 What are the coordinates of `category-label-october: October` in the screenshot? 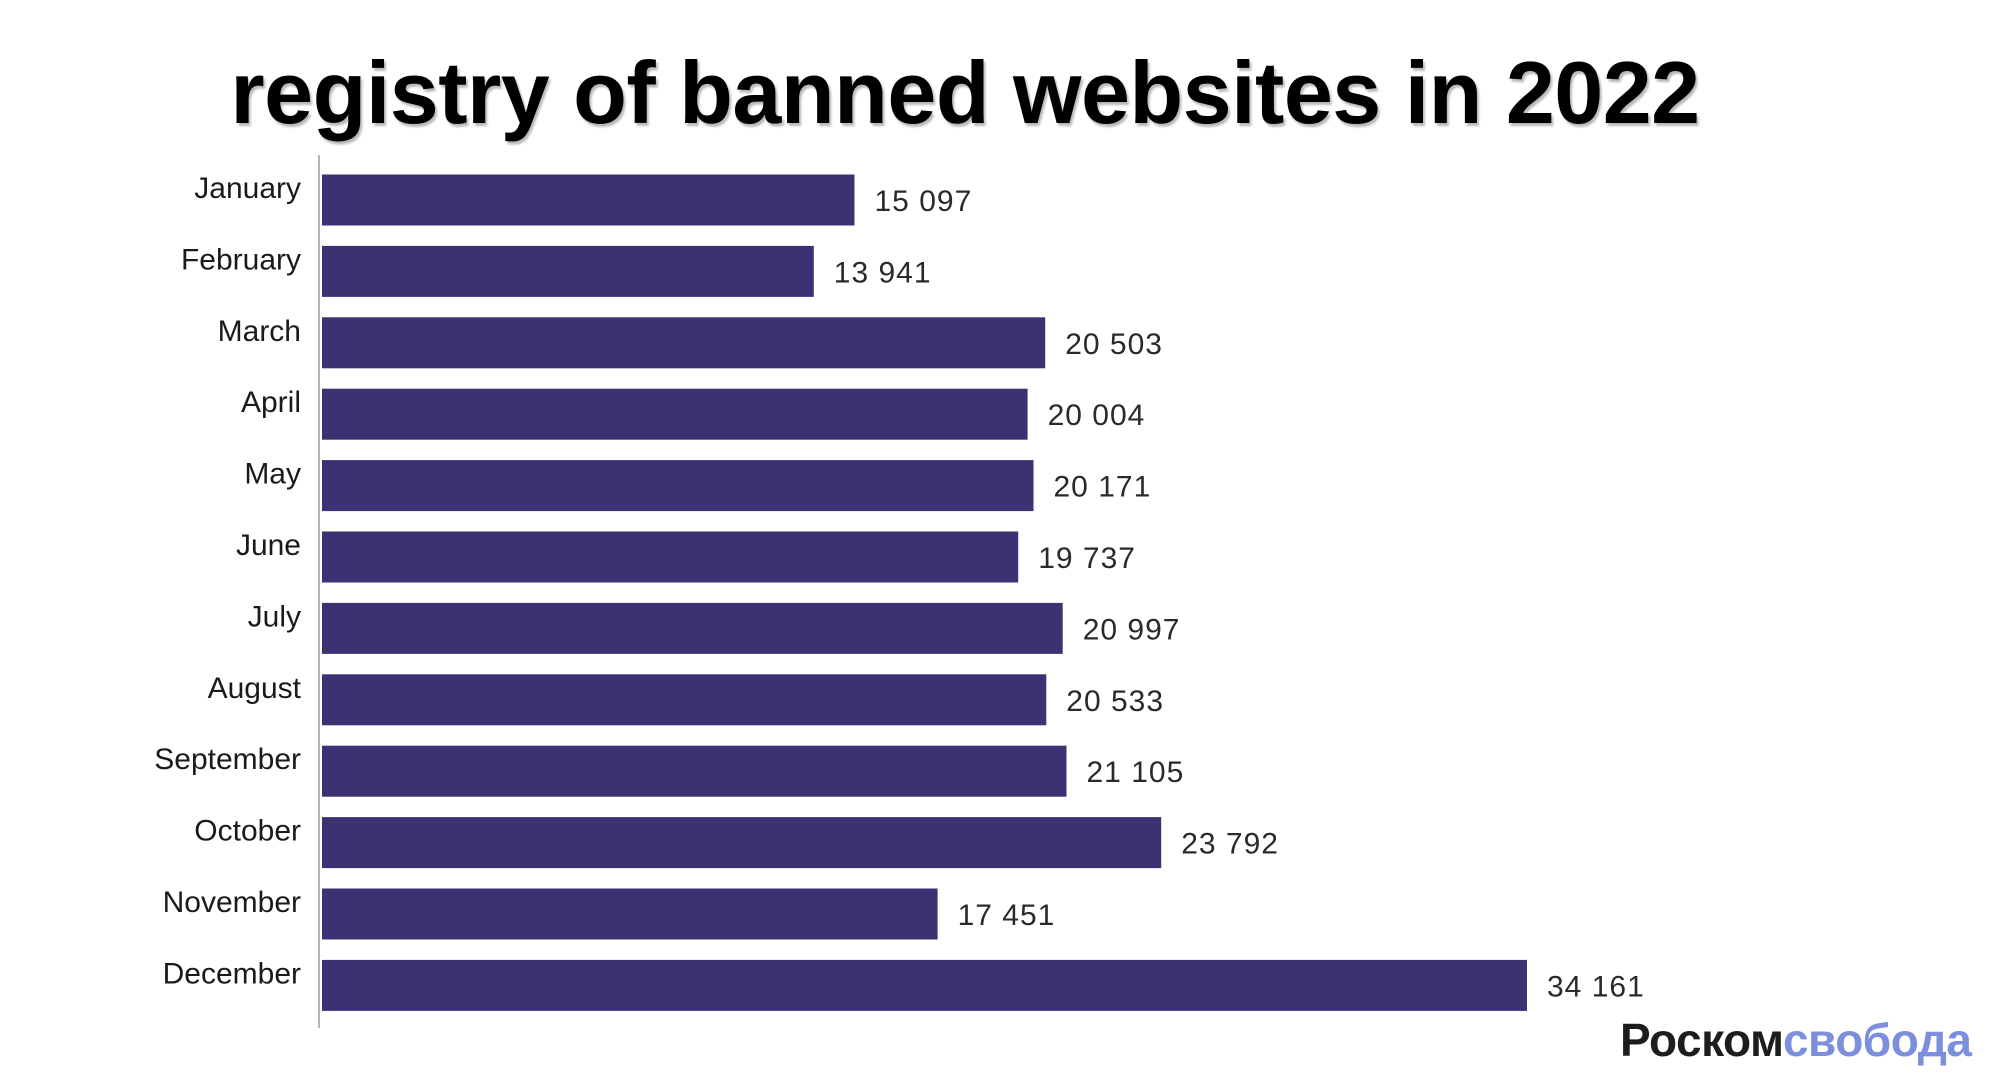 It's located at (247, 831).